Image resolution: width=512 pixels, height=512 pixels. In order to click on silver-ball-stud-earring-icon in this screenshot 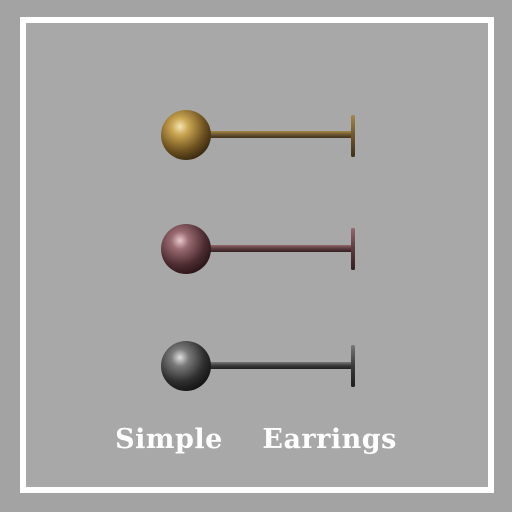, I will do `click(258, 366)`.